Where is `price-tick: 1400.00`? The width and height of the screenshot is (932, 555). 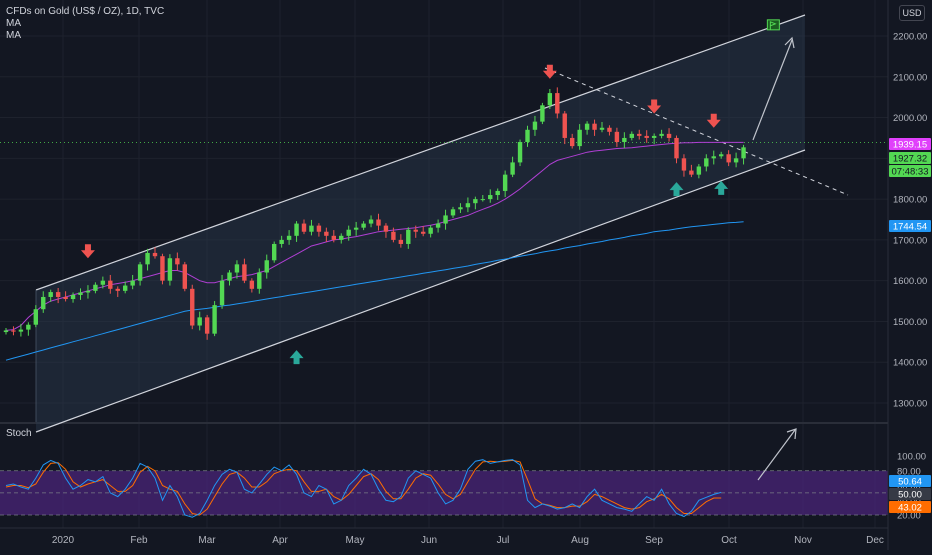 price-tick: 1400.00 is located at coordinates (910, 363).